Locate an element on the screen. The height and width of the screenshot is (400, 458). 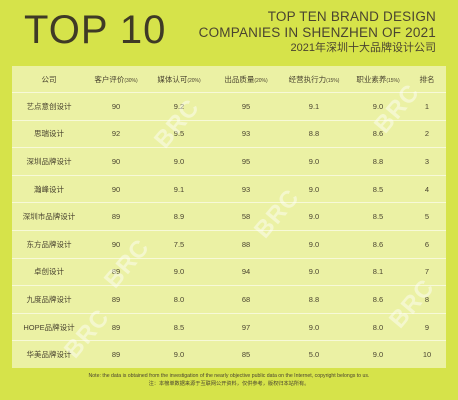
column-header-quality: 出品质量(20%) is located at coordinates (246, 79).